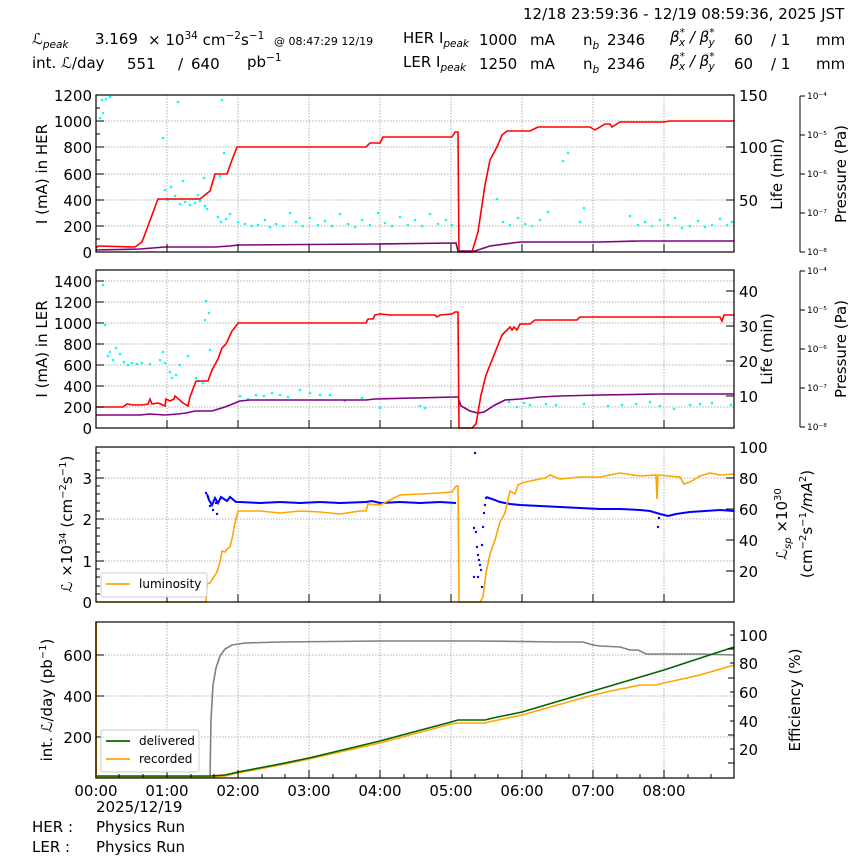 This screenshot has height=864, width=864. I want to click on her-life-label: Life (min), so click(777, 174).